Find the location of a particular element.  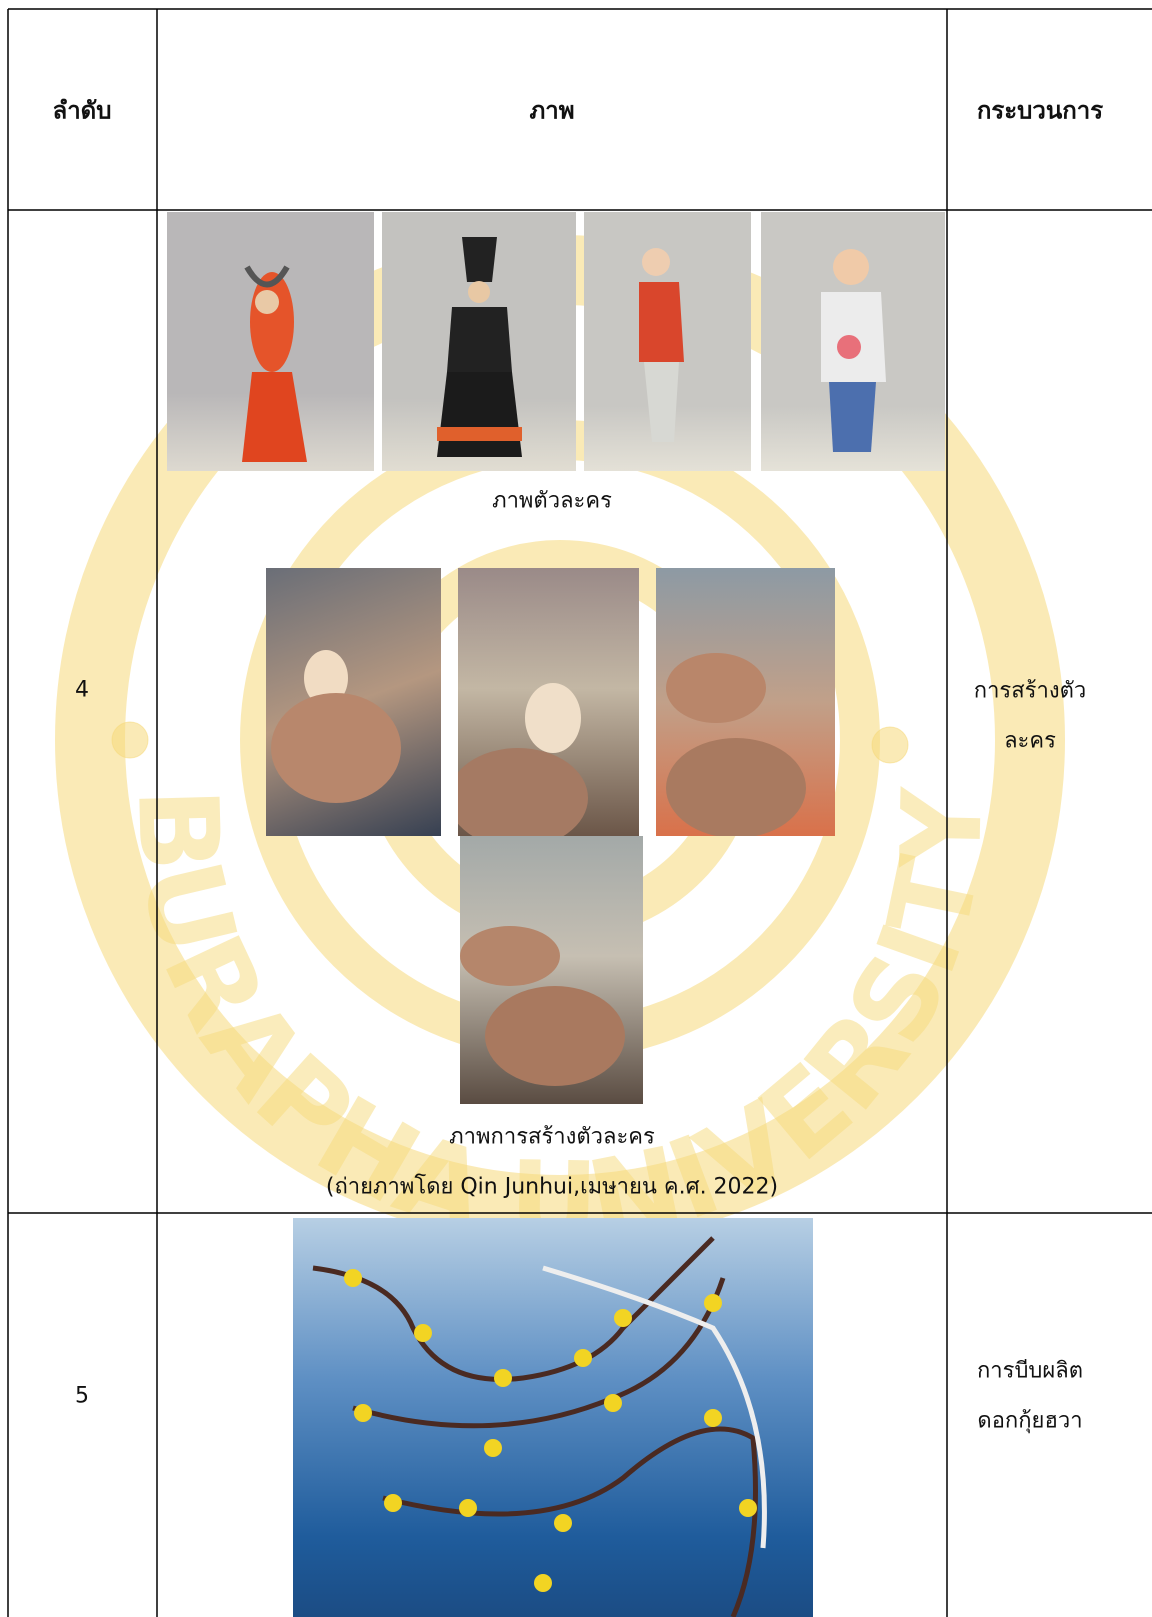

header-cell: ลำดับ is located at coordinates (82, 110).